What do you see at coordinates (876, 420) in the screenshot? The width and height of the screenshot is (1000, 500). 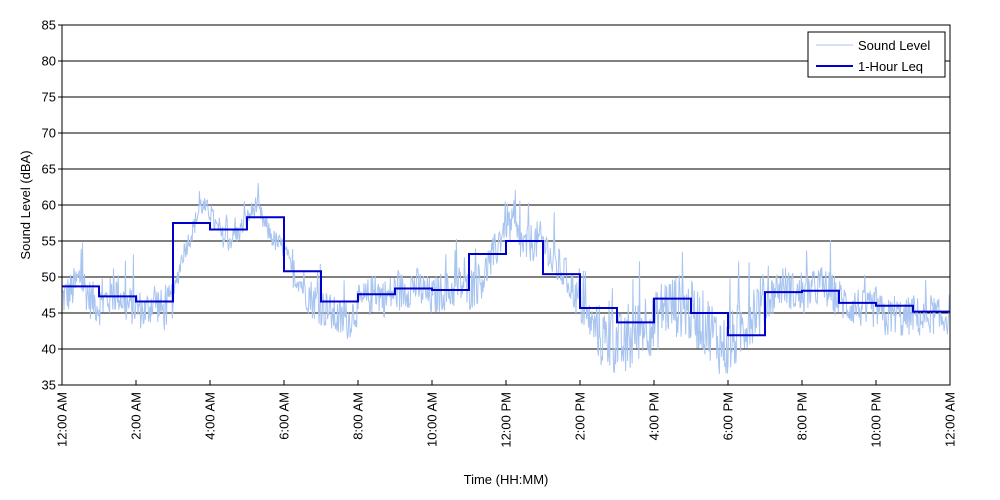 I see `x-tick-label: 10:00 PM` at bounding box center [876, 420].